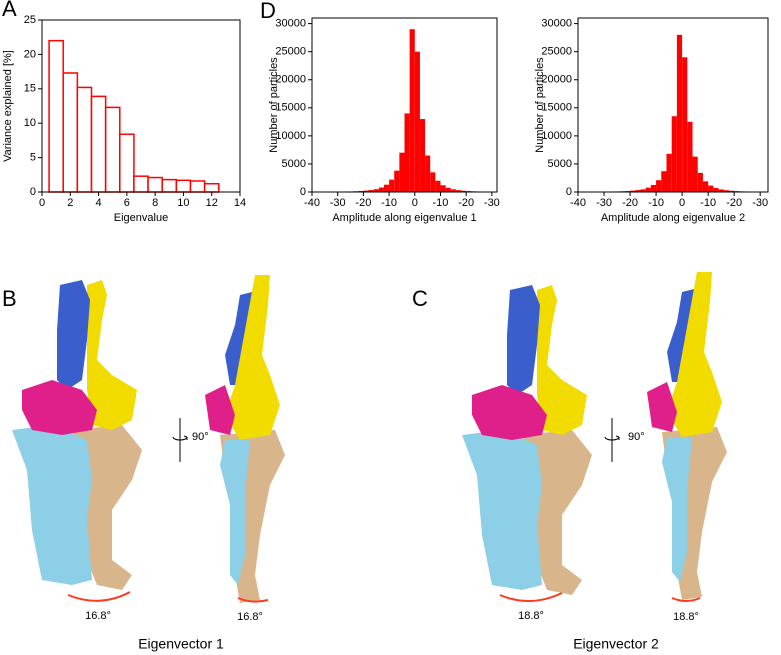 This screenshot has width=781, height=655. What do you see at coordinates (673, 218) in the screenshot?
I see `x-axis-title: Amplitude along eigenvalue 2` at bounding box center [673, 218].